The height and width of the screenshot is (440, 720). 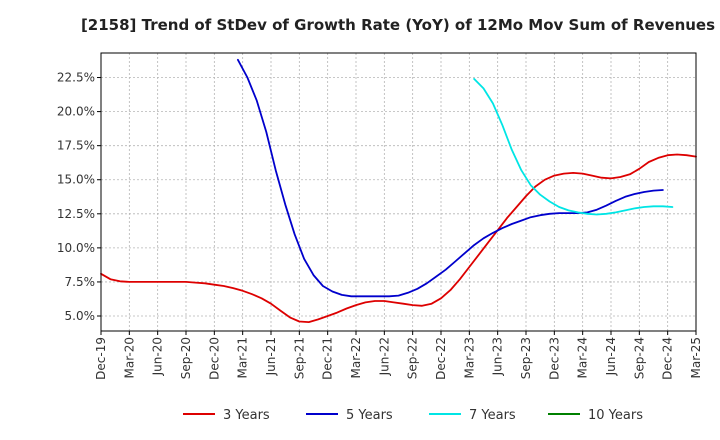 I want to click on x-tick-label: Sep-20, so click(x=186, y=358).